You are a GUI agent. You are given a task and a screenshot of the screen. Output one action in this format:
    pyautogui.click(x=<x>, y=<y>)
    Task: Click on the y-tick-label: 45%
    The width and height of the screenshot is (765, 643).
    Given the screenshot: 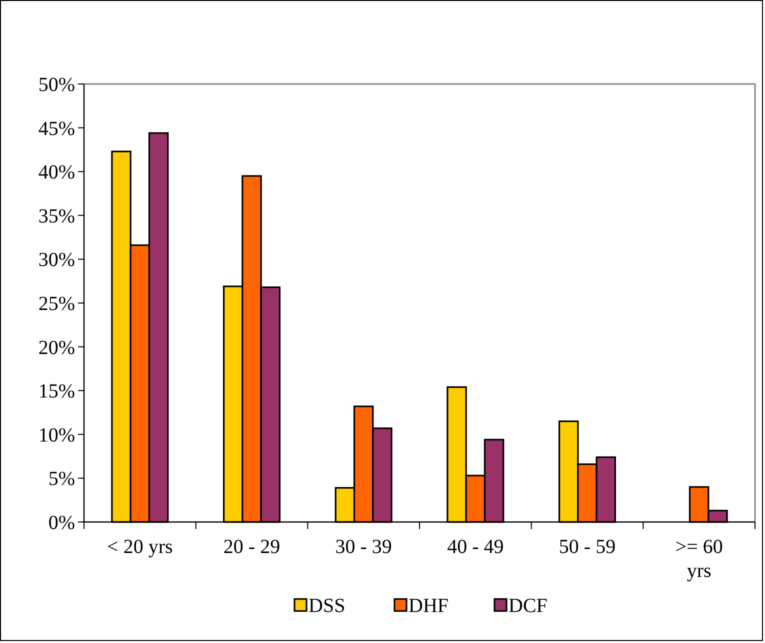 What is the action you would take?
    pyautogui.click(x=56, y=129)
    